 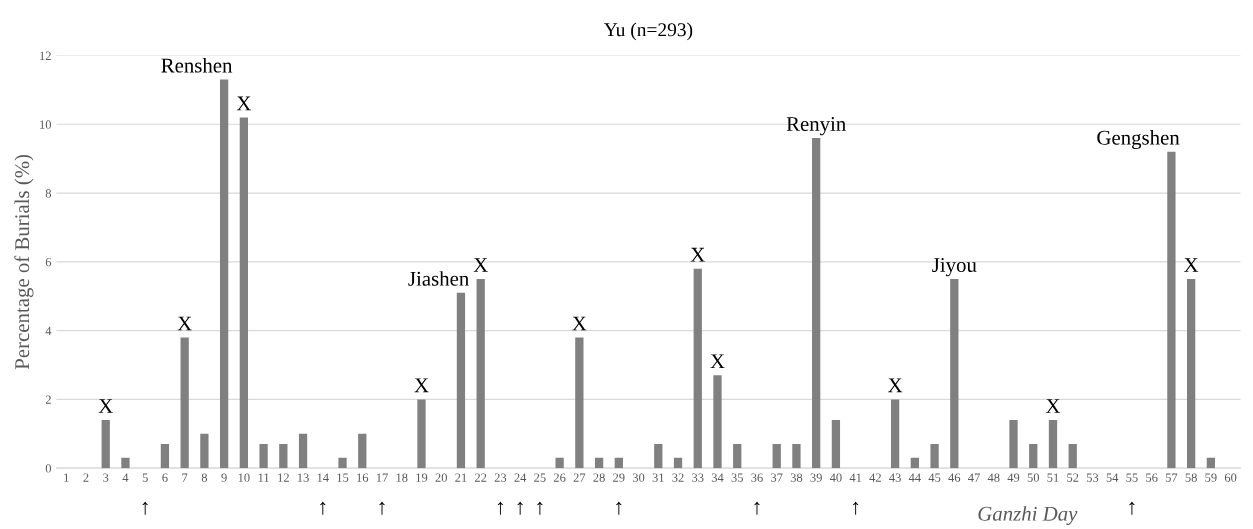 What do you see at coordinates (106, 477) in the screenshot?
I see `x-tick-label: 3` at bounding box center [106, 477].